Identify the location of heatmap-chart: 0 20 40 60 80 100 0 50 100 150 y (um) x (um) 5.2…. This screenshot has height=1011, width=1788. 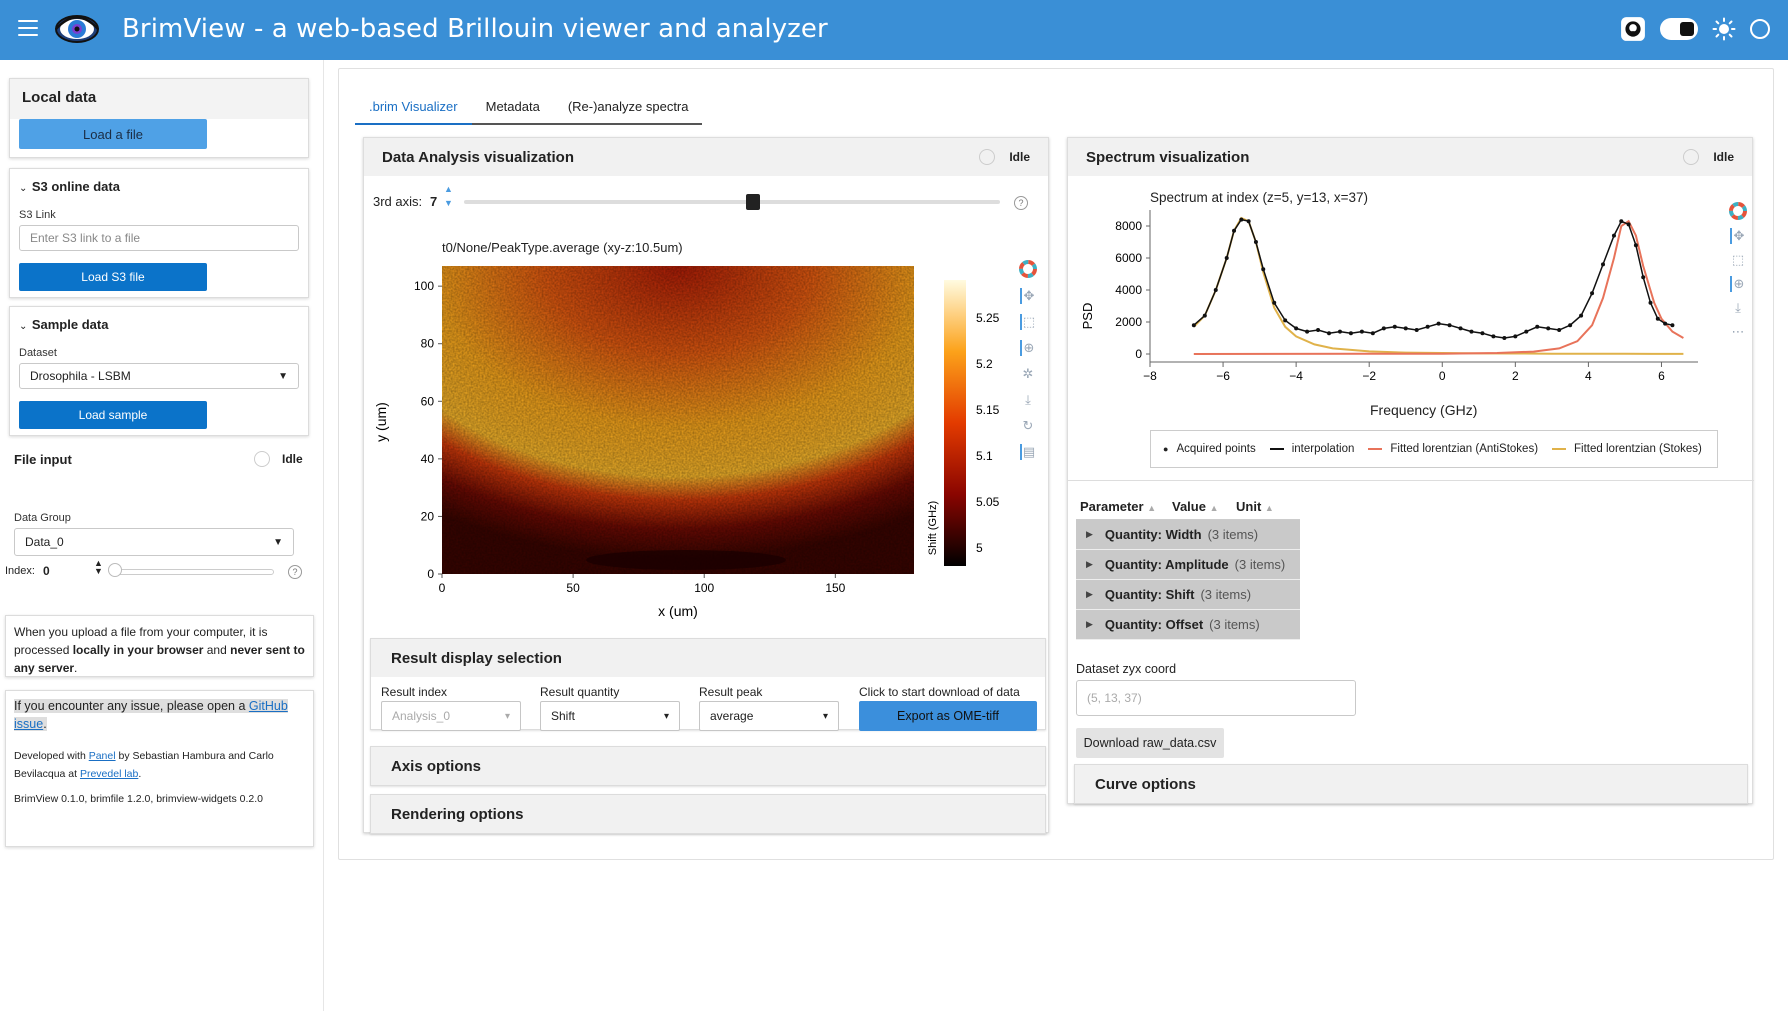
(694, 443).